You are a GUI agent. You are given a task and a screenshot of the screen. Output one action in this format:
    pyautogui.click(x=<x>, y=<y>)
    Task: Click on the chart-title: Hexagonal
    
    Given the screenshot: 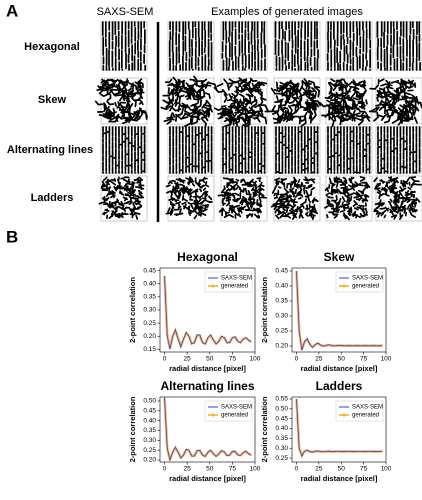 What is the action you would take?
    pyautogui.click(x=207, y=257)
    